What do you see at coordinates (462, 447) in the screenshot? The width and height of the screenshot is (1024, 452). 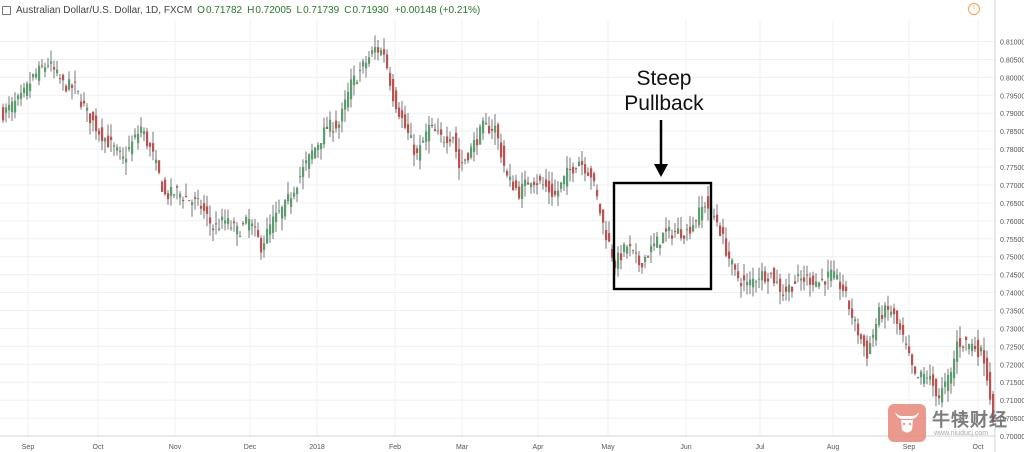 I see `time-tick-label: Mar` at bounding box center [462, 447].